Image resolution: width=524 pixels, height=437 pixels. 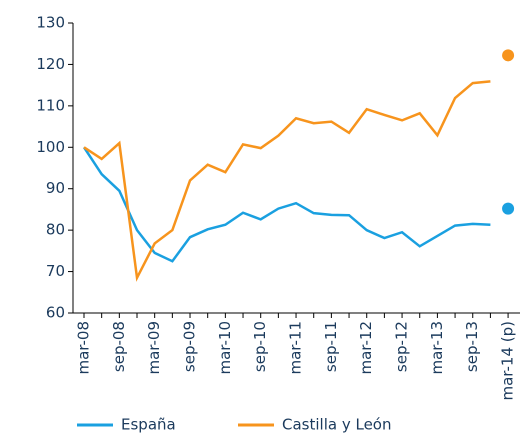 I want to click on x-tick-label: mar-14 (p), so click(x=508, y=361).